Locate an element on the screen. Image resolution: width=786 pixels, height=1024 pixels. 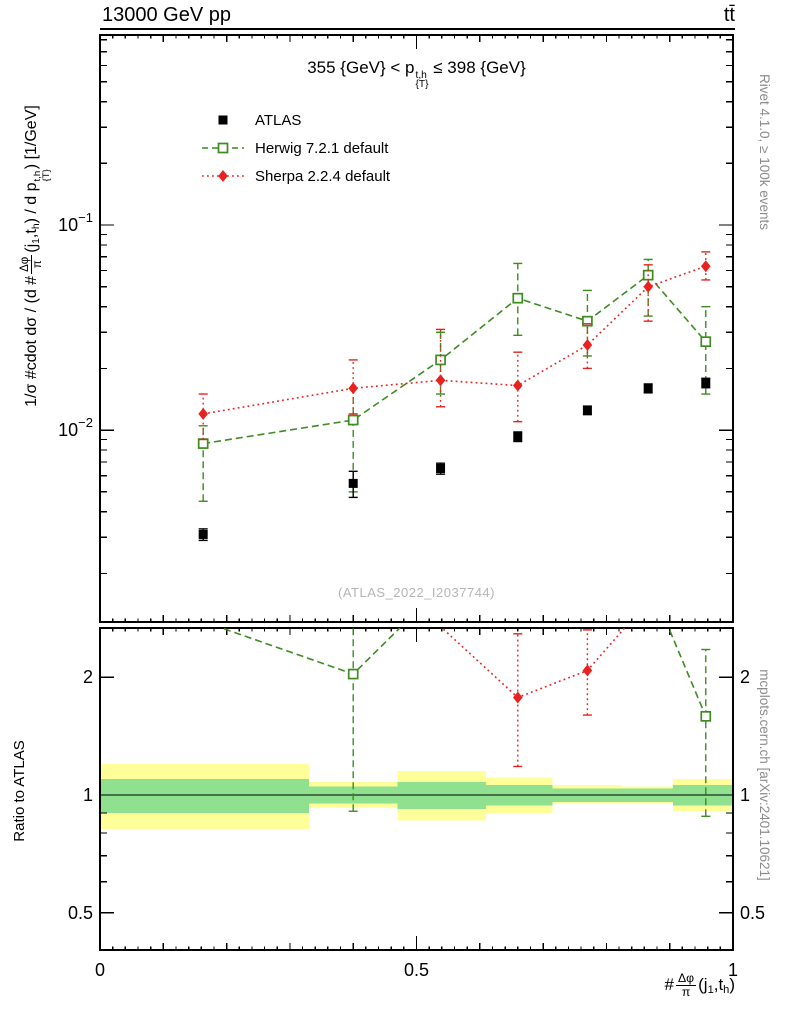
ylabel-sub: h is located at coordinates (36, 226).